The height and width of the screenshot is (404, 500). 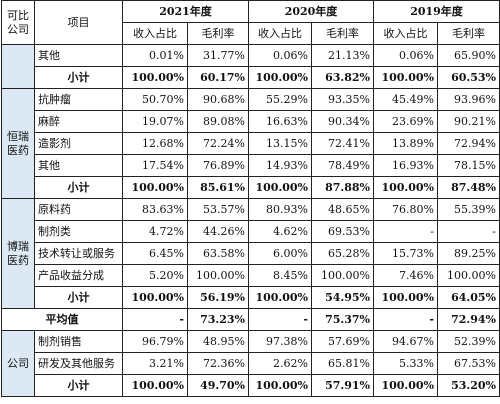 I want to click on subtotal-gross-margin: 63.82%, so click(x=342, y=77).